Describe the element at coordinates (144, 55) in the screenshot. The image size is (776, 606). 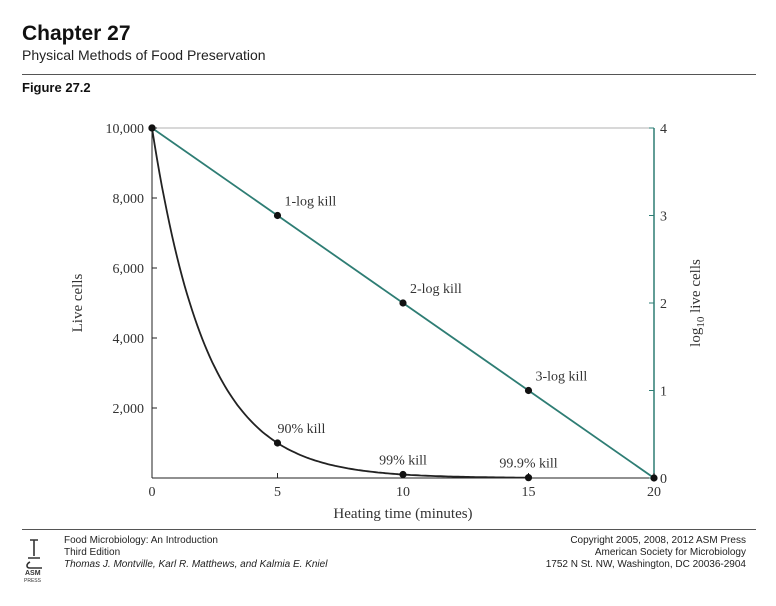
I see `chapter-subtitle: Physical Methods of Food Preservation` at that location.